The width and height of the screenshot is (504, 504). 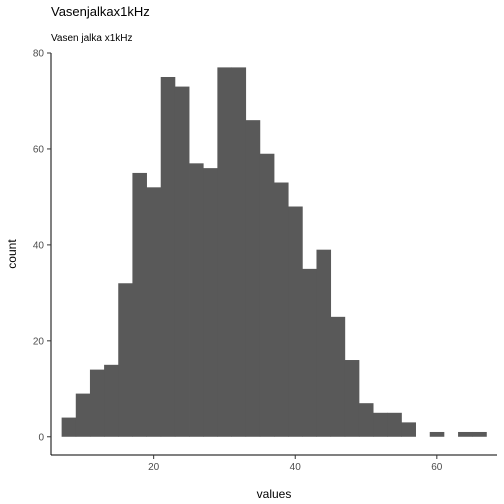 I want to click on x-tick-label-40: 40, so click(x=296, y=467).